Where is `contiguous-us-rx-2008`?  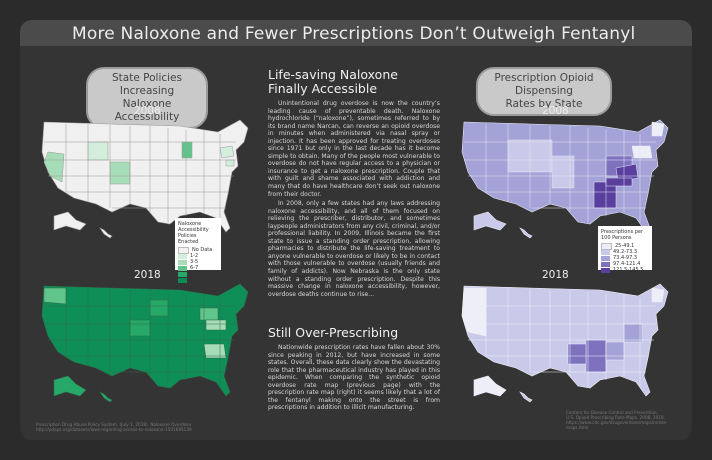 contiguous-us-rx-2008 is located at coordinates (565, 176).